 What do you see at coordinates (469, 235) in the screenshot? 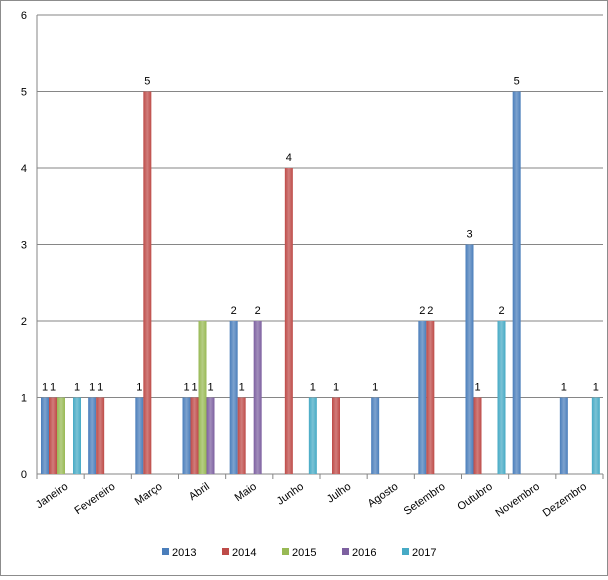
I see `data-label: 3` at bounding box center [469, 235].